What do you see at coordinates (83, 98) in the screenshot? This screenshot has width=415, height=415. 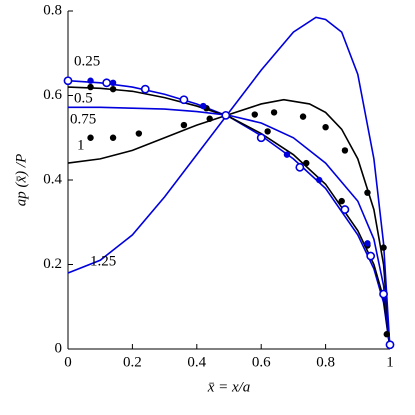 I see `curve-label: 0.5` at bounding box center [83, 98].